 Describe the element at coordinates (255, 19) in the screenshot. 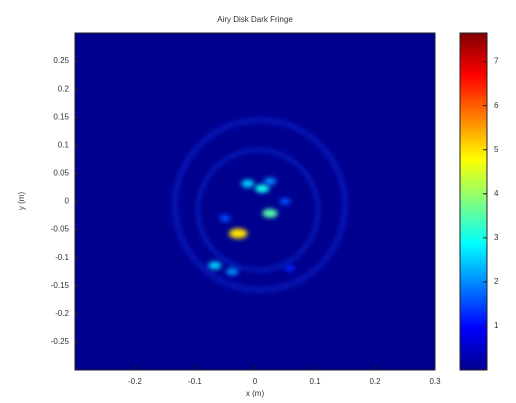

I see `chart-title: Airy Disk Dark Fringe` at that location.